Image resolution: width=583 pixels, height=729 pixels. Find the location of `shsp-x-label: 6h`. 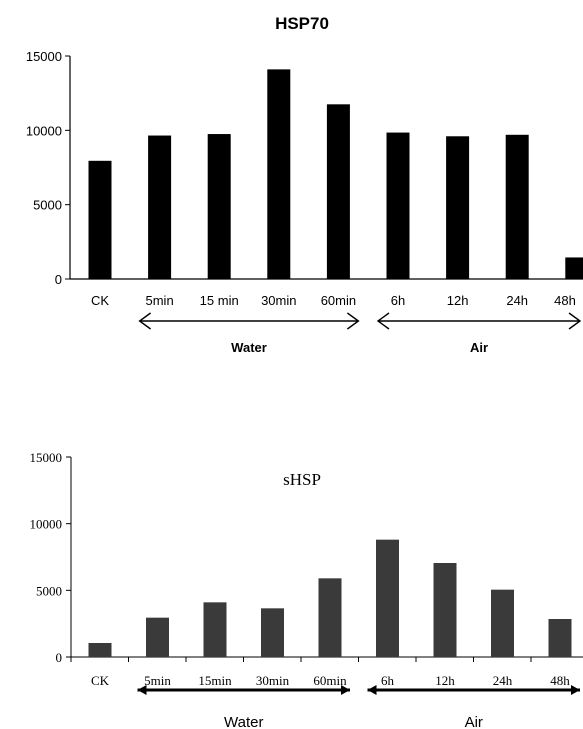

shsp-x-label: 6h is located at coordinates (388, 680).